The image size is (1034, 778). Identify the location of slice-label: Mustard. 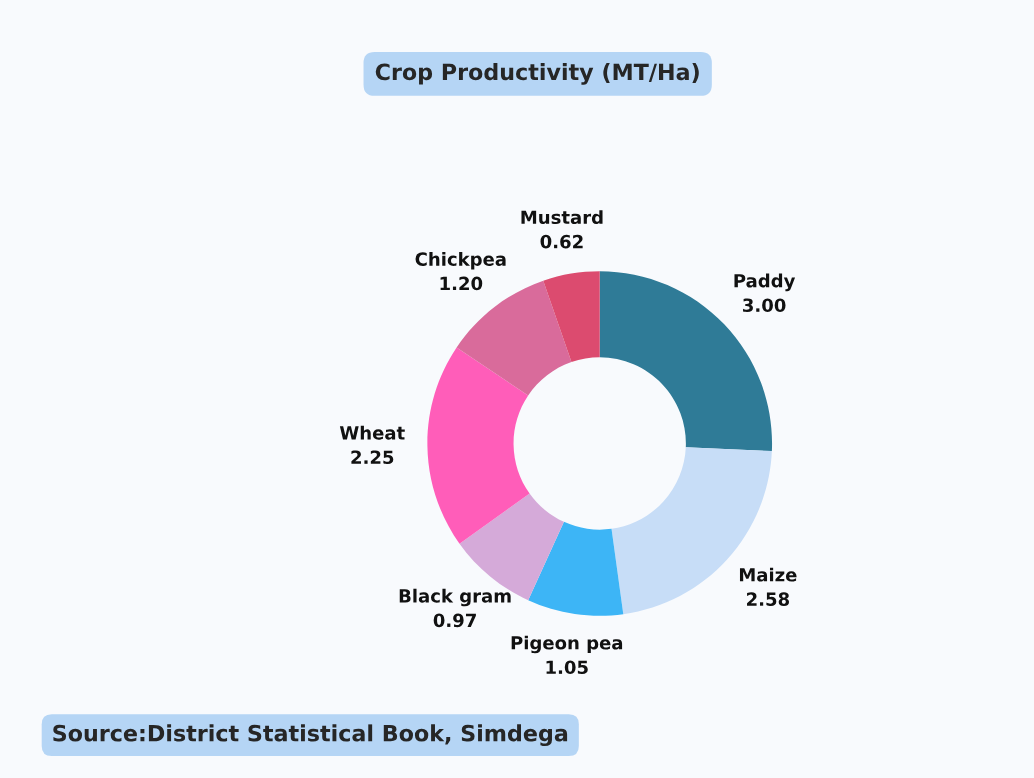
(562, 217).